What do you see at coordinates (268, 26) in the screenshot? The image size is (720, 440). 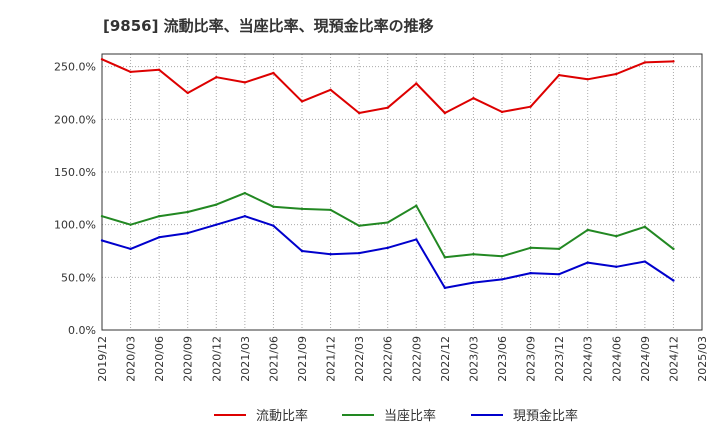 I see `chart-title: [9856] 流動比率、当座比率、現預金比率の推移` at bounding box center [268, 26].